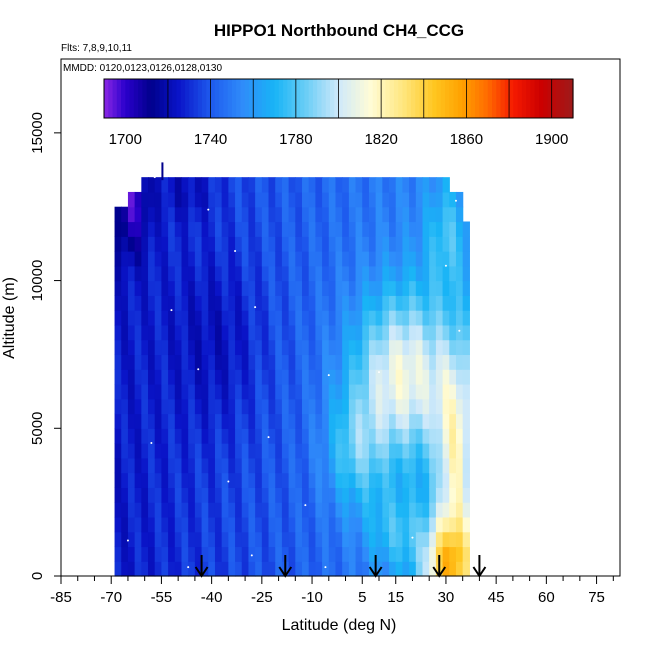 Image resolution: width=650 pixels, height=655 pixels. Describe the element at coordinates (142, 68) in the screenshot. I see `dates-label: MMDD: 0120,0123,0126,0128,0130` at that location.